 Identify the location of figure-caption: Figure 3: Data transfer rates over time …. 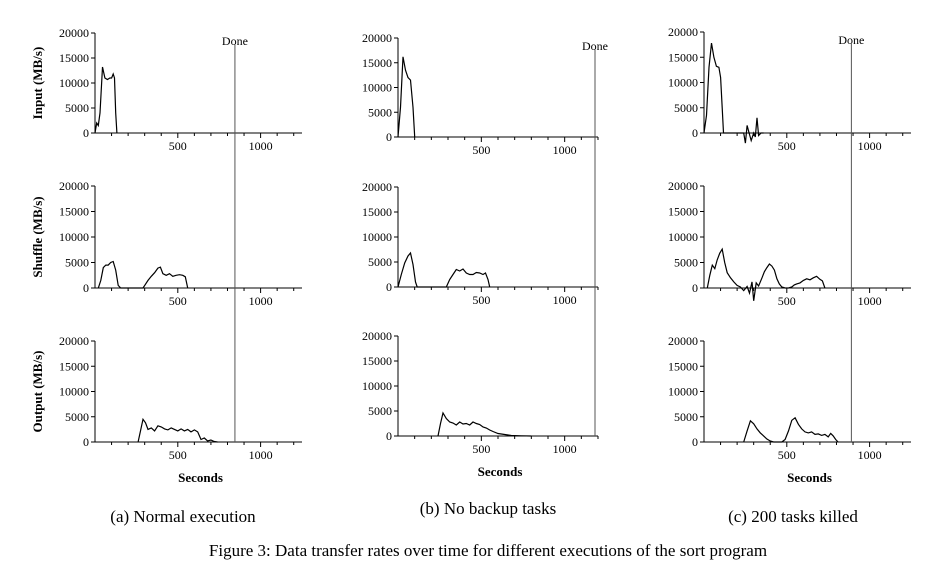
(488, 550).